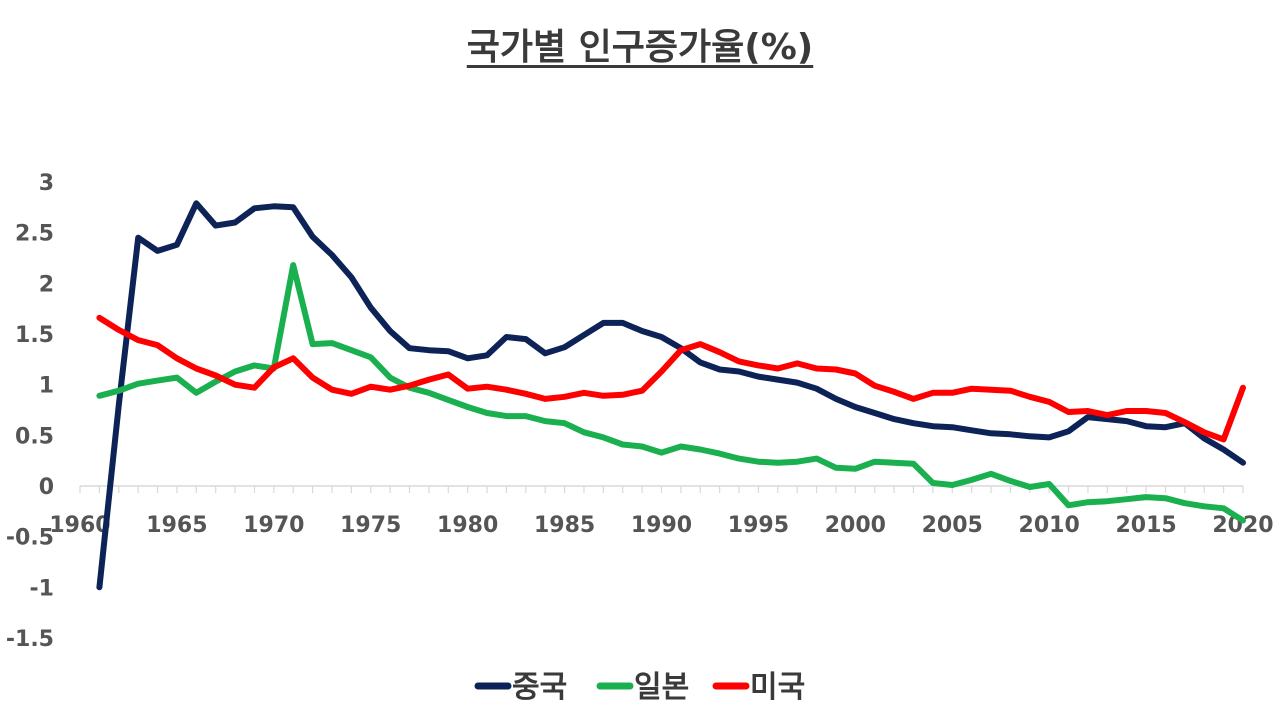 The width and height of the screenshot is (1280, 720). I want to click on x-tick-label: 1980, so click(467, 525).